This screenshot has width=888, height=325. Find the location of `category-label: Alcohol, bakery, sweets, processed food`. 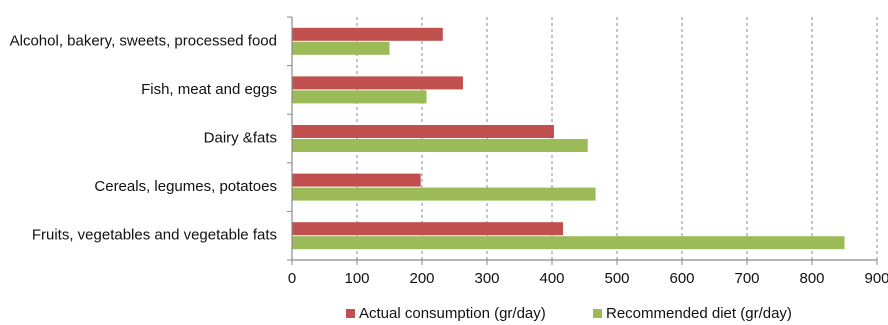

category-label: Alcohol, bakery, sweets, processed food is located at coordinates (143, 40).